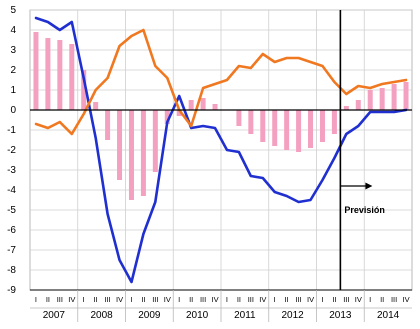 This screenshot has height=329, width=420. Describe the element at coordinates (245, 315) in the screenshot. I see `year-tick-label: 2011` at that location.